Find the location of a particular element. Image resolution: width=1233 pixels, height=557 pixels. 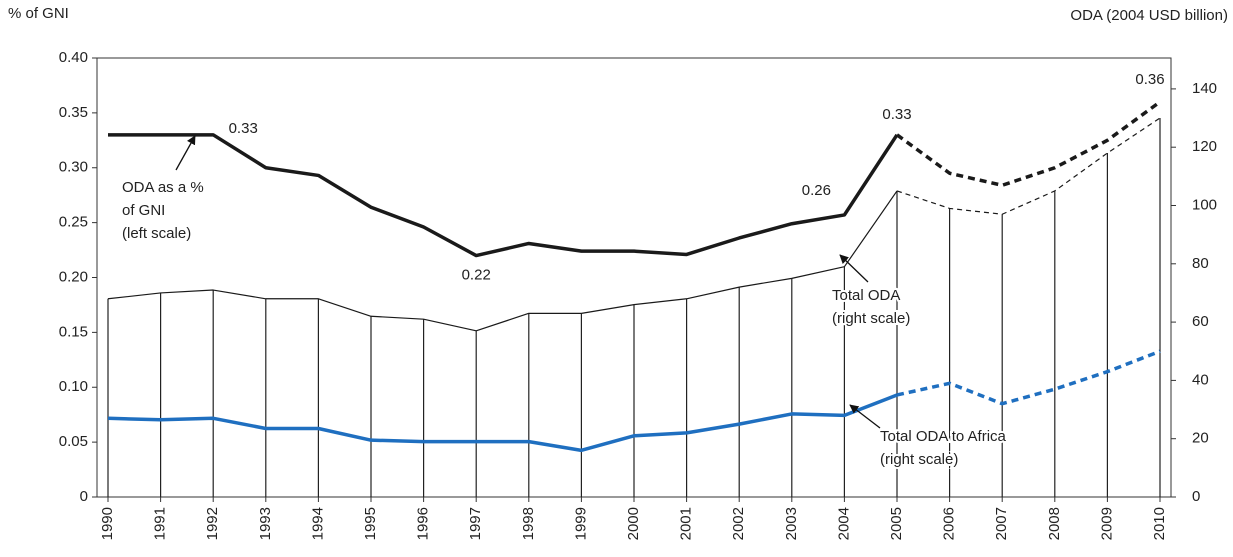

x-tick-label: 2005 is located at coordinates (896, 523).